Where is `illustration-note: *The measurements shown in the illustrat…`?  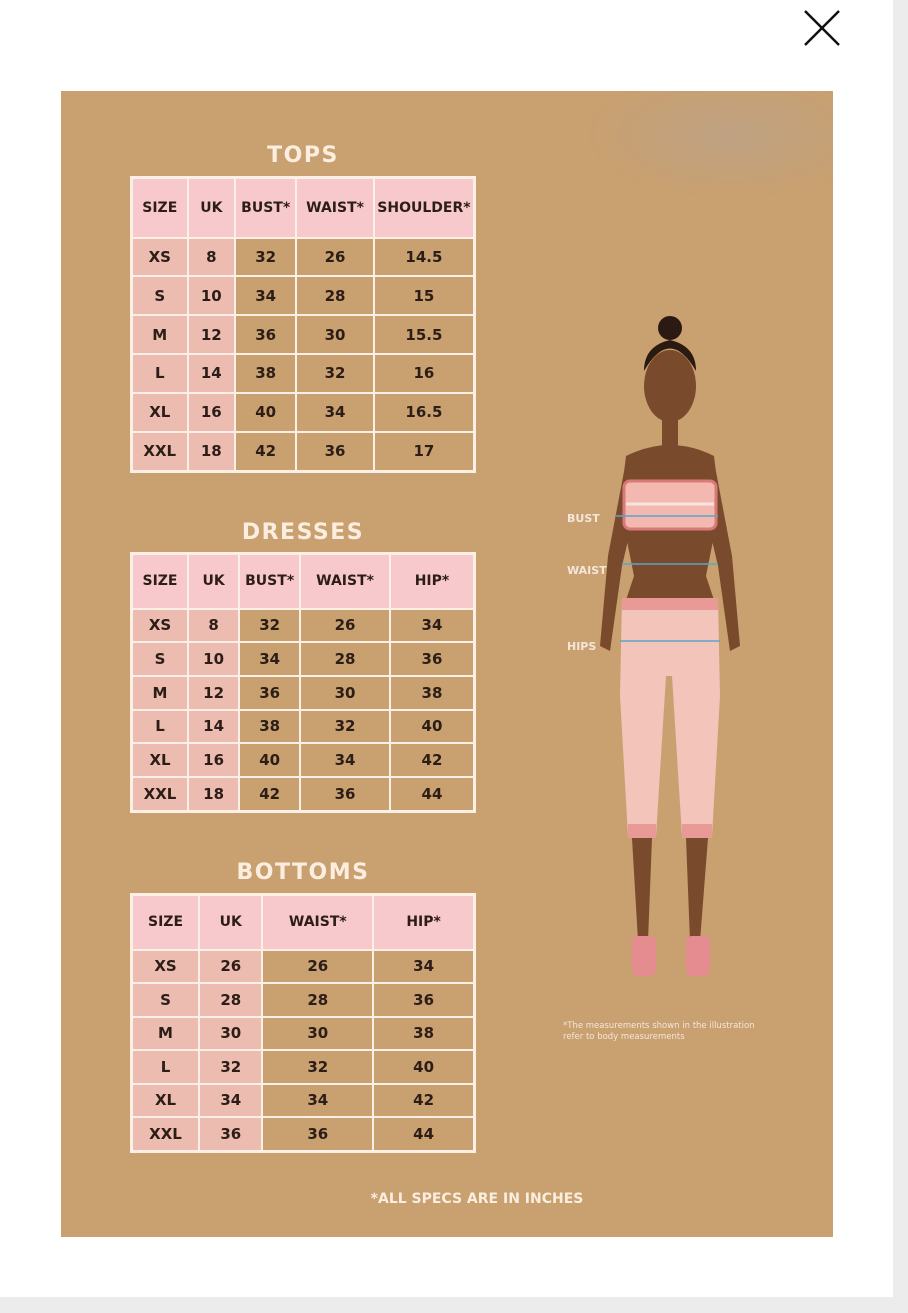
illustration-note: *The measurements shown in the illustrat… is located at coordinates (659, 1031).